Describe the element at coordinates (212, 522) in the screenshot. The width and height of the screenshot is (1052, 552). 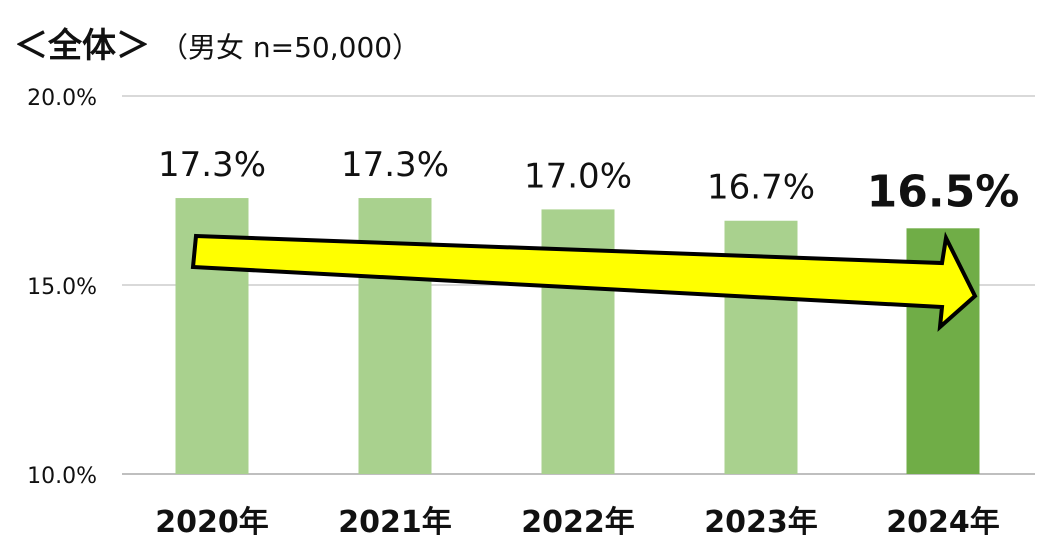
I see `x-tick-label: 2020年` at that location.